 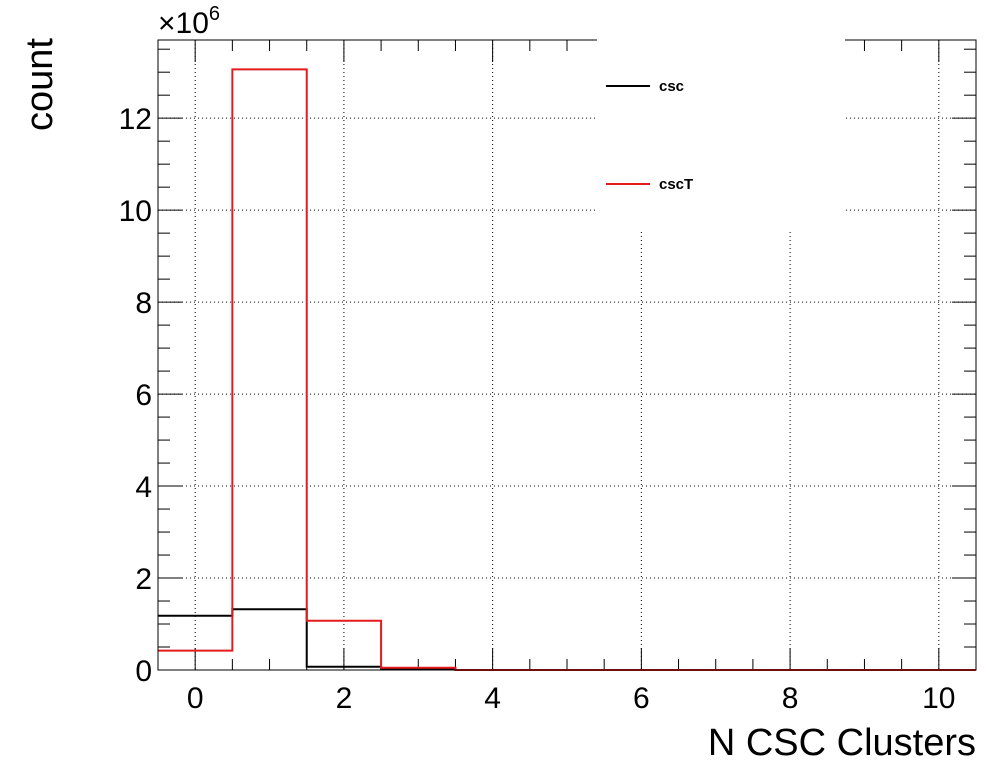 What do you see at coordinates (492, 698) in the screenshot?
I see `x-tick-label: 4` at bounding box center [492, 698].